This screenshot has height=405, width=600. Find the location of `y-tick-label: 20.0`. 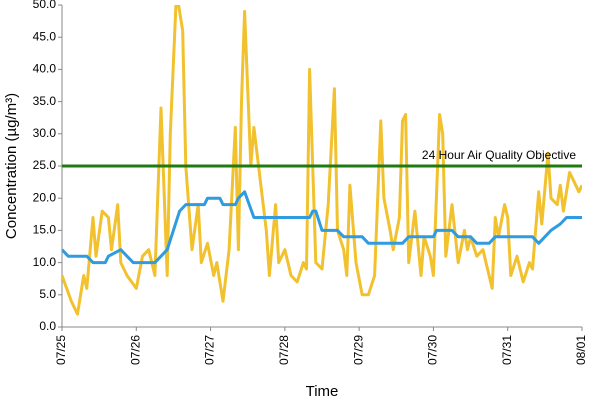

y-tick-label: 20.0 is located at coordinates (45, 197).